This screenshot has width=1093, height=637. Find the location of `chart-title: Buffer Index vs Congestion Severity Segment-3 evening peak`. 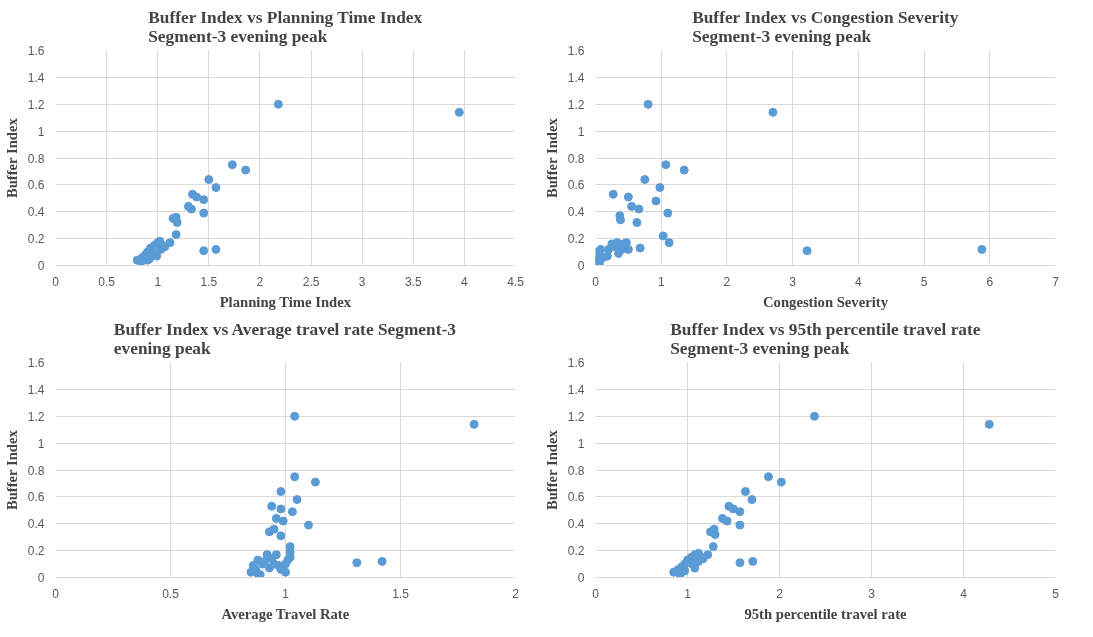

chart-title: Buffer Index vs Congestion Severity Segment-3 evening peak is located at coordinates (825, 26).